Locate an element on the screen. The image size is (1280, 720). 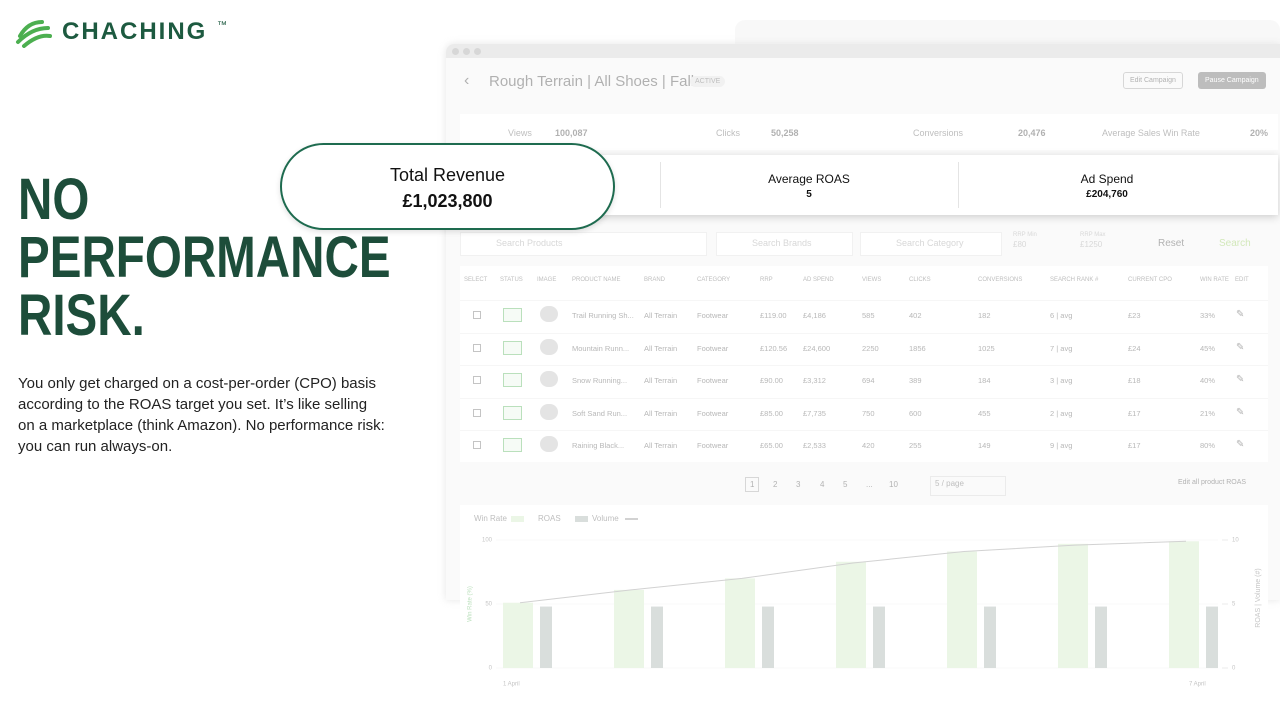
y-tick-label: 50 is located at coordinates (488, 605).